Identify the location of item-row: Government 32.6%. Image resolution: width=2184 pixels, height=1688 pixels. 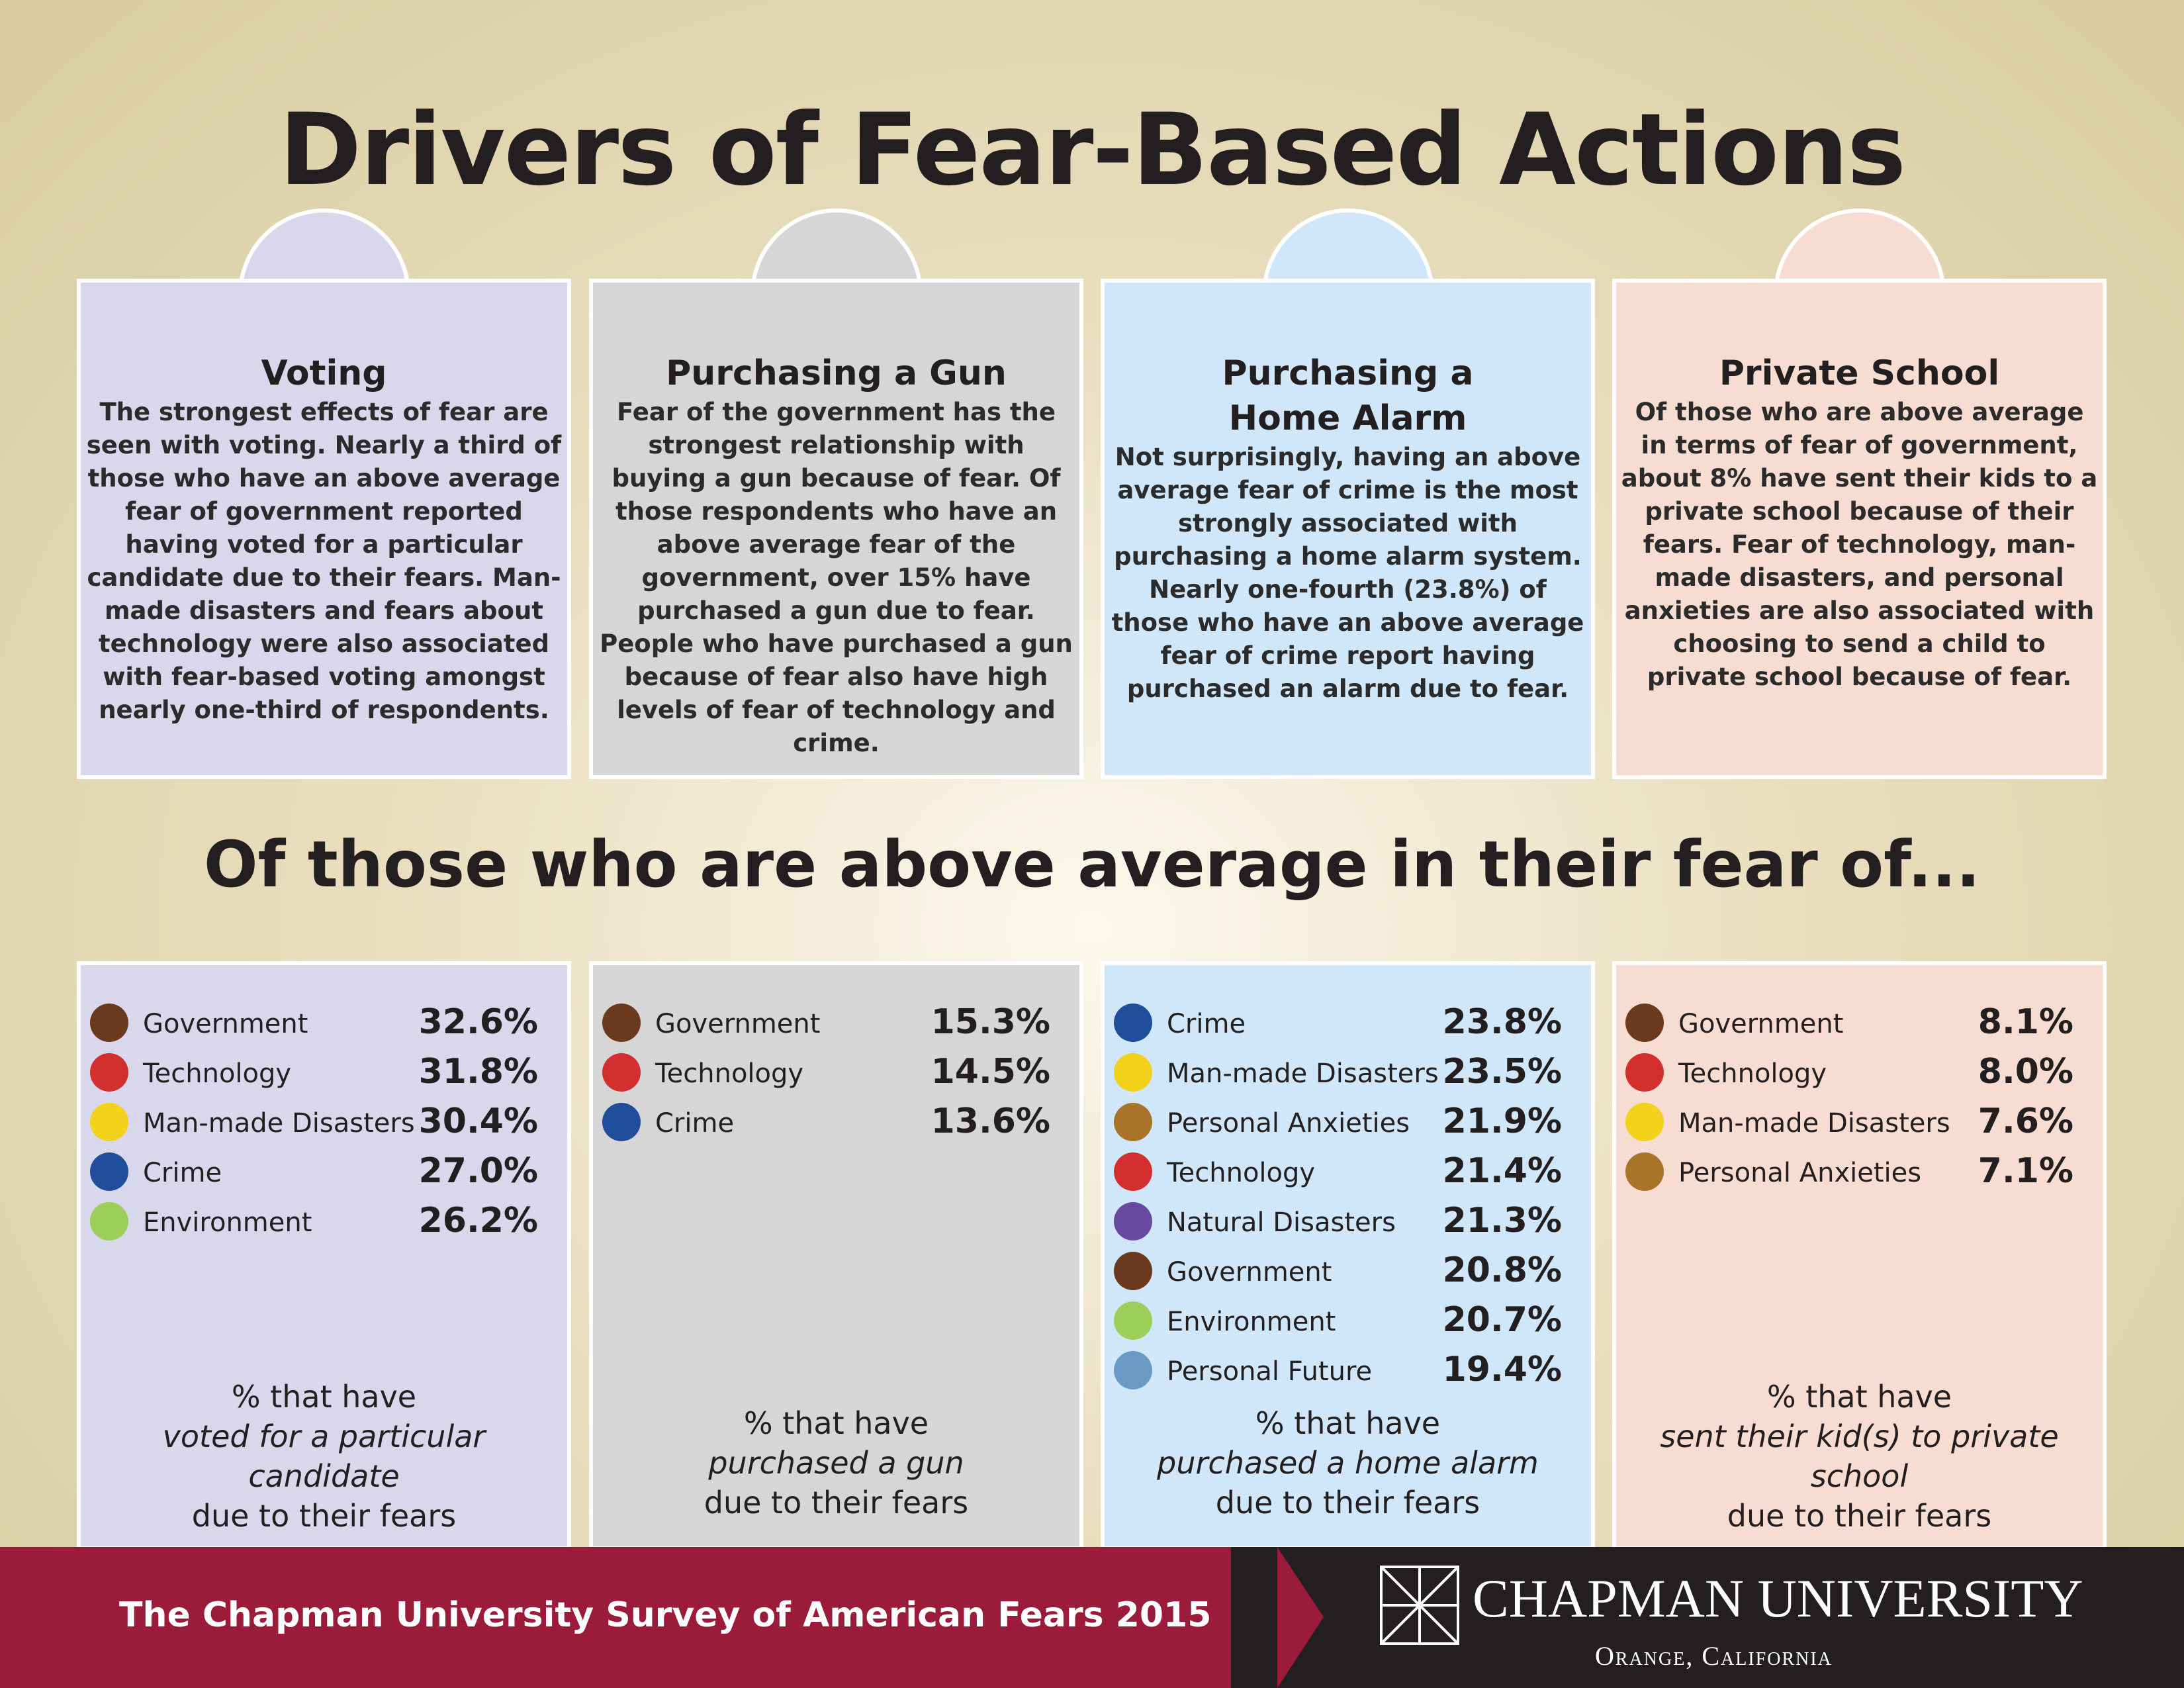
(314, 1024).